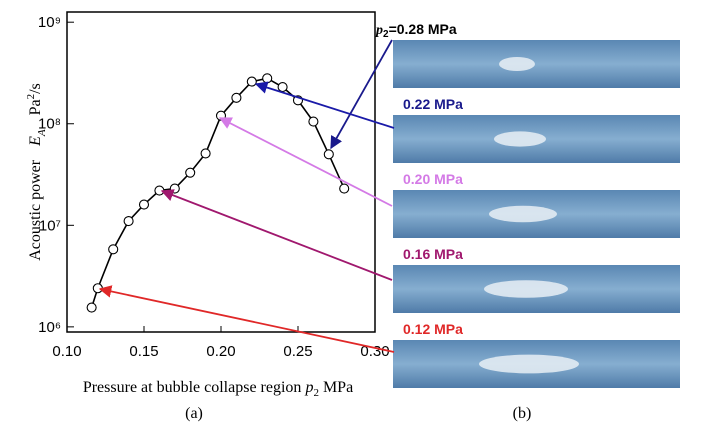 This screenshot has height=441, width=720. I want to click on label-text: 0.22 MPa, so click(433, 104).